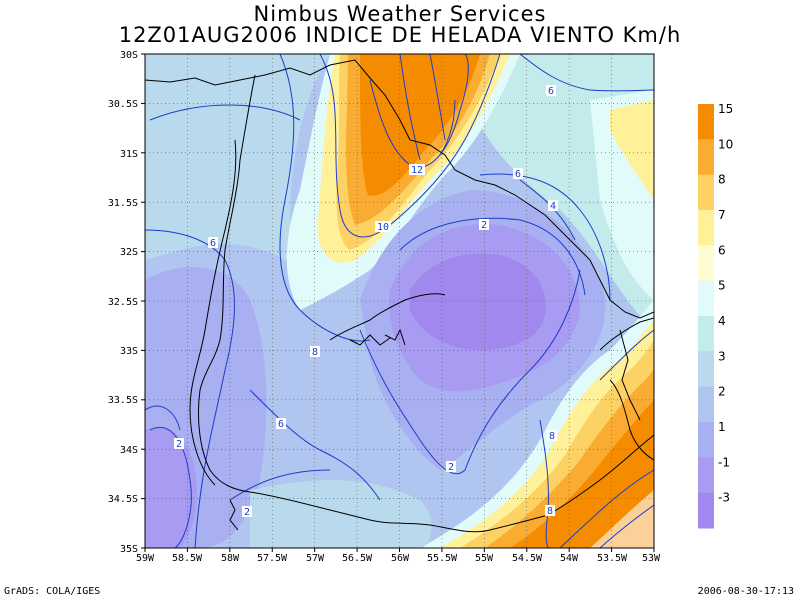 The width and height of the screenshot is (800, 600). I want to click on lat-label: 33S, so click(129, 351).